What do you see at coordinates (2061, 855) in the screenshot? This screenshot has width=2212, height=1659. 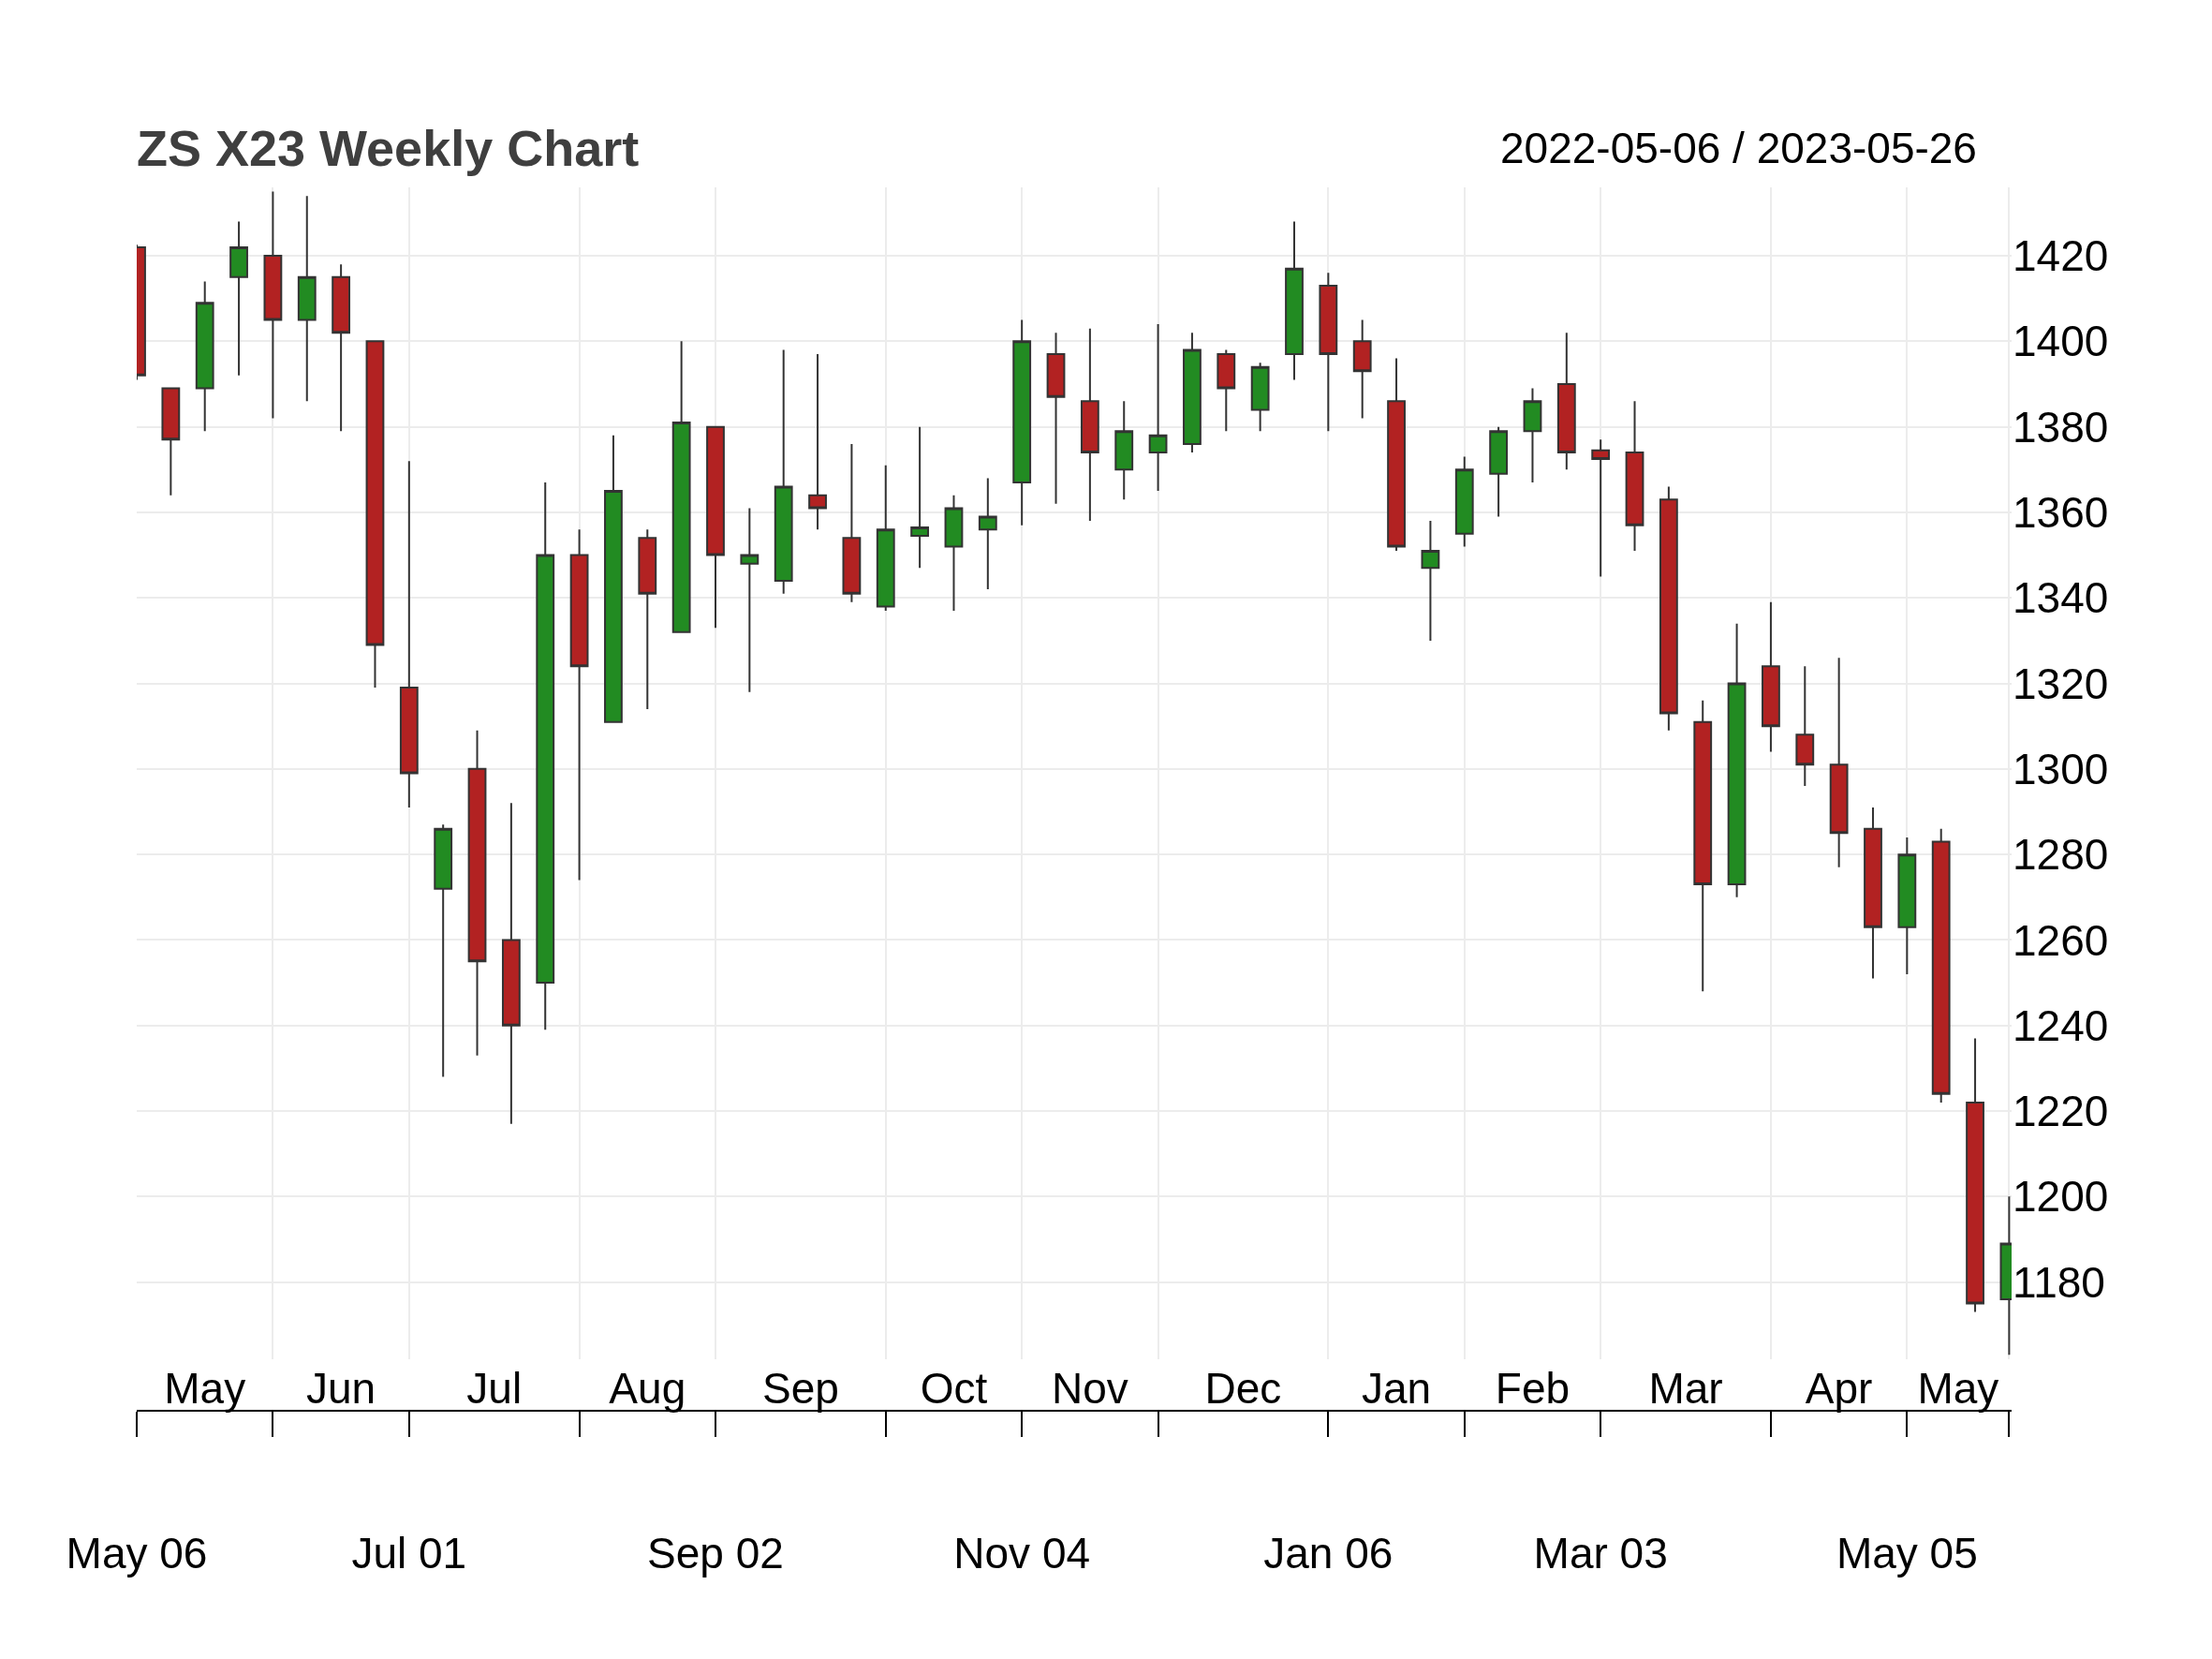 I see `y-tick-label: 1280` at bounding box center [2061, 855].